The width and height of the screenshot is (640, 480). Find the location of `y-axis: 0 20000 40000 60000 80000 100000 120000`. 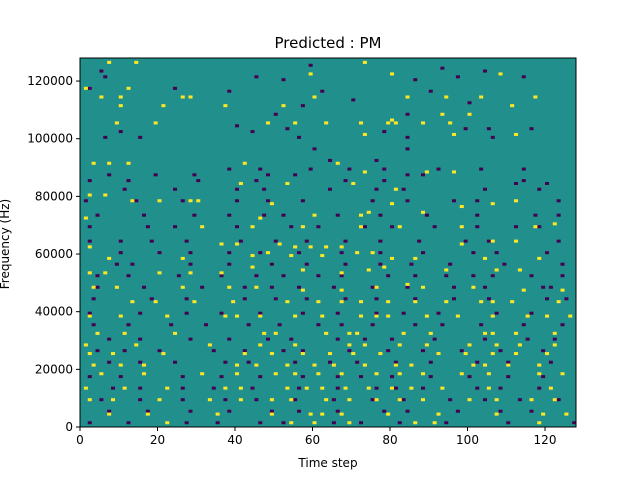

y-axis: 0 20000 40000 60000 80000 100000 120000 is located at coordinates (53, 254).